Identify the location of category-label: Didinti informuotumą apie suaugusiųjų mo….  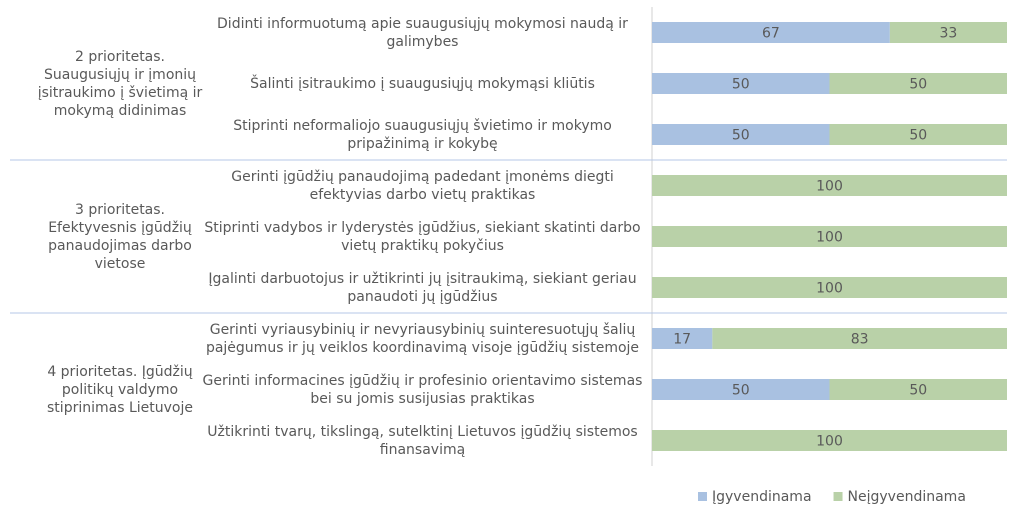
(422, 32).